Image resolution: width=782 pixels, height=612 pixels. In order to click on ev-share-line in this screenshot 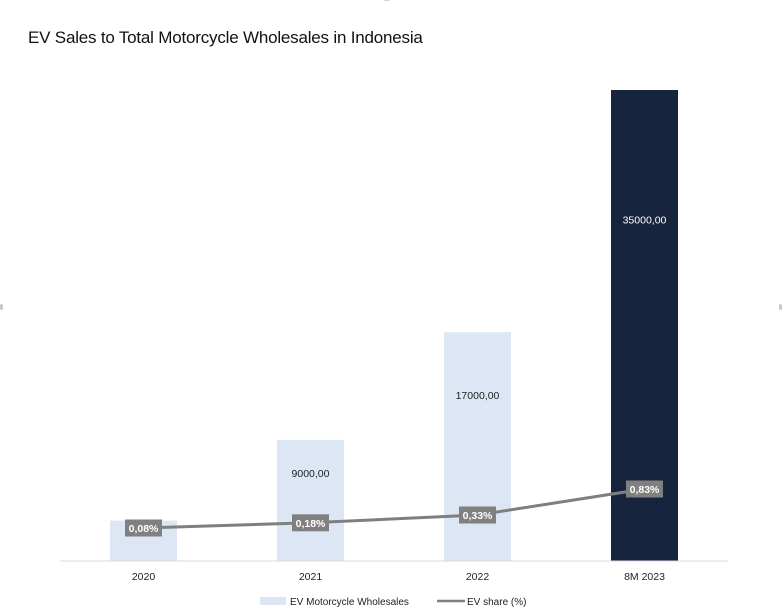, I will do `click(394, 508)`.